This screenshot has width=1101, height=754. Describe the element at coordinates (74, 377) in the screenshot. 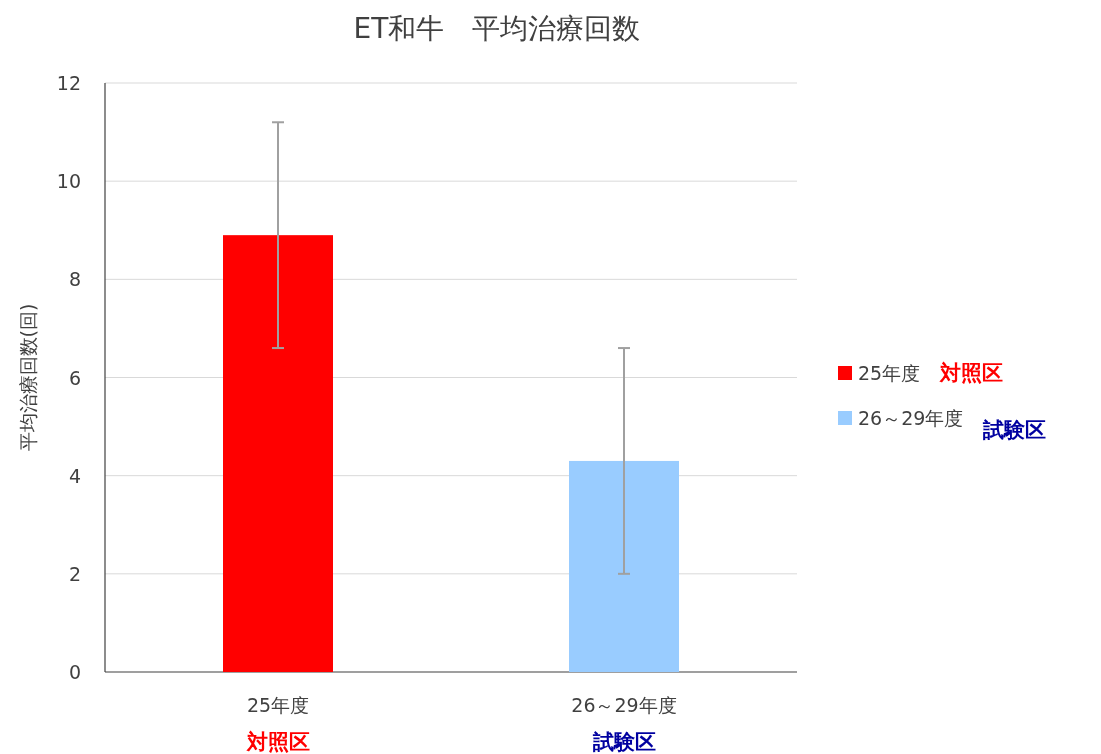

I see `y-tick-label: 6` at that location.